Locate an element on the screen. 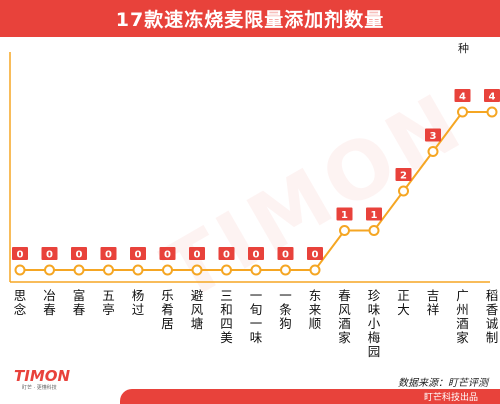 This screenshot has width=500, height=404. x-tick-label-2: 富春 is located at coordinates (79, 302).